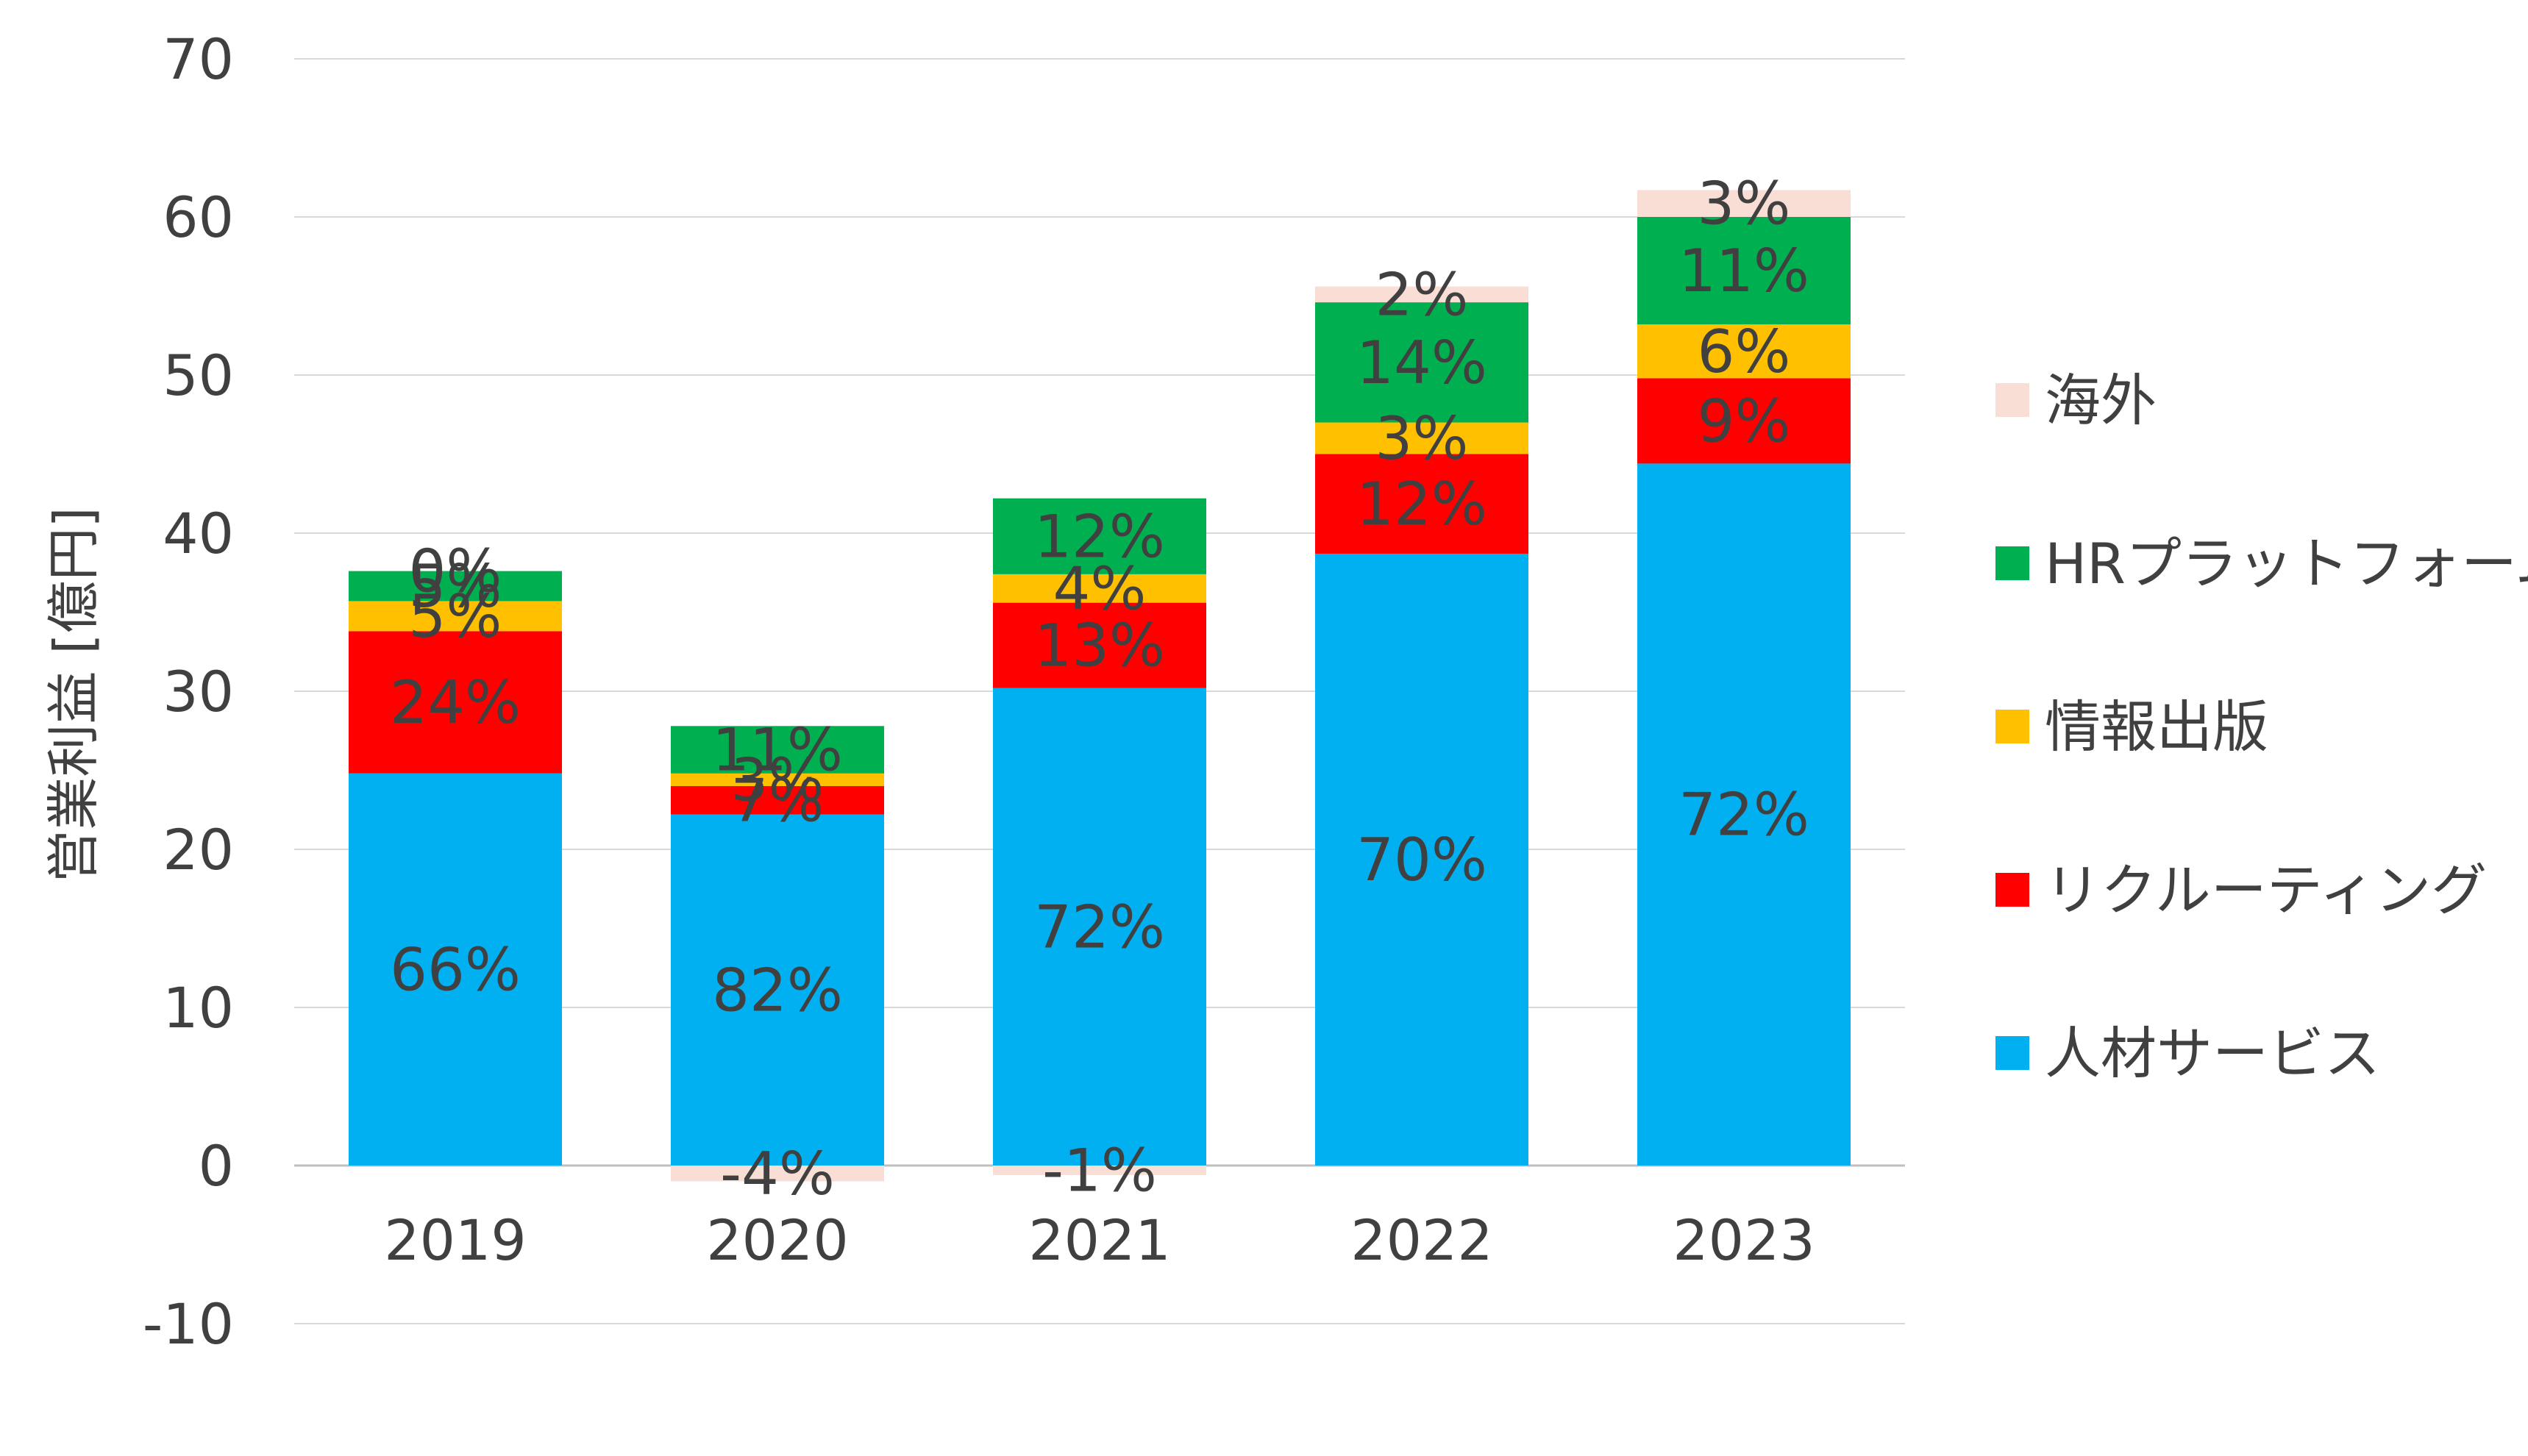 Image resolution: width=2528 pixels, height=1456 pixels. I want to click on x-tick-label: 2023, so click(1744, 1240).